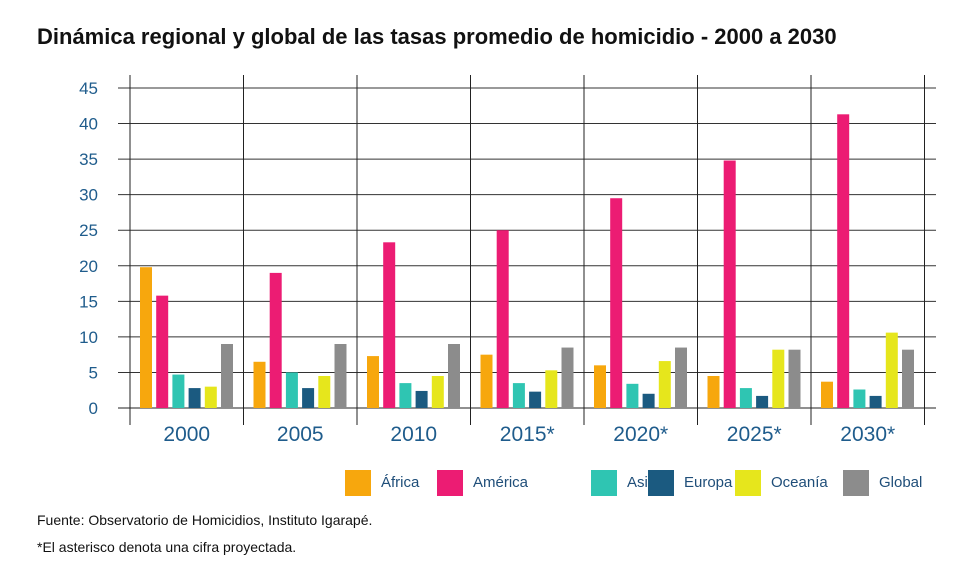 Image resolution: width=977 pixels, height=588 pixels. What do you see at coordinates (867, 434) in the screenshot?
I see `x-tick-label: 2030*` at bounding box center [867, 434].